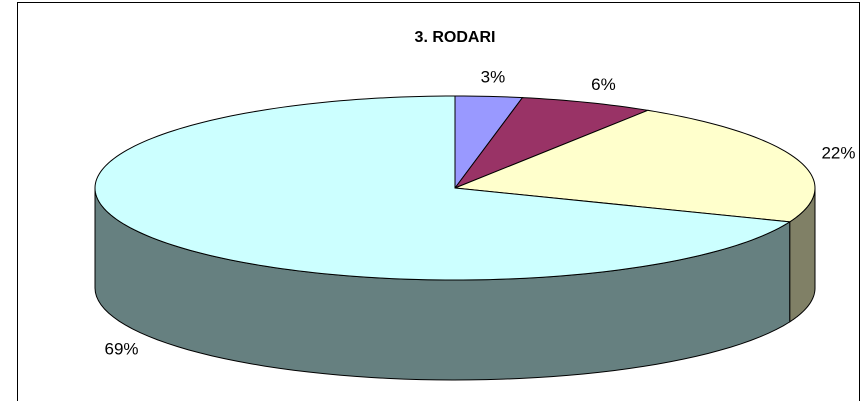 Image resolution: width=864 pixels, height=401 pixels. I want to click on chart-title: 3. RODARI, so click(455, 37).